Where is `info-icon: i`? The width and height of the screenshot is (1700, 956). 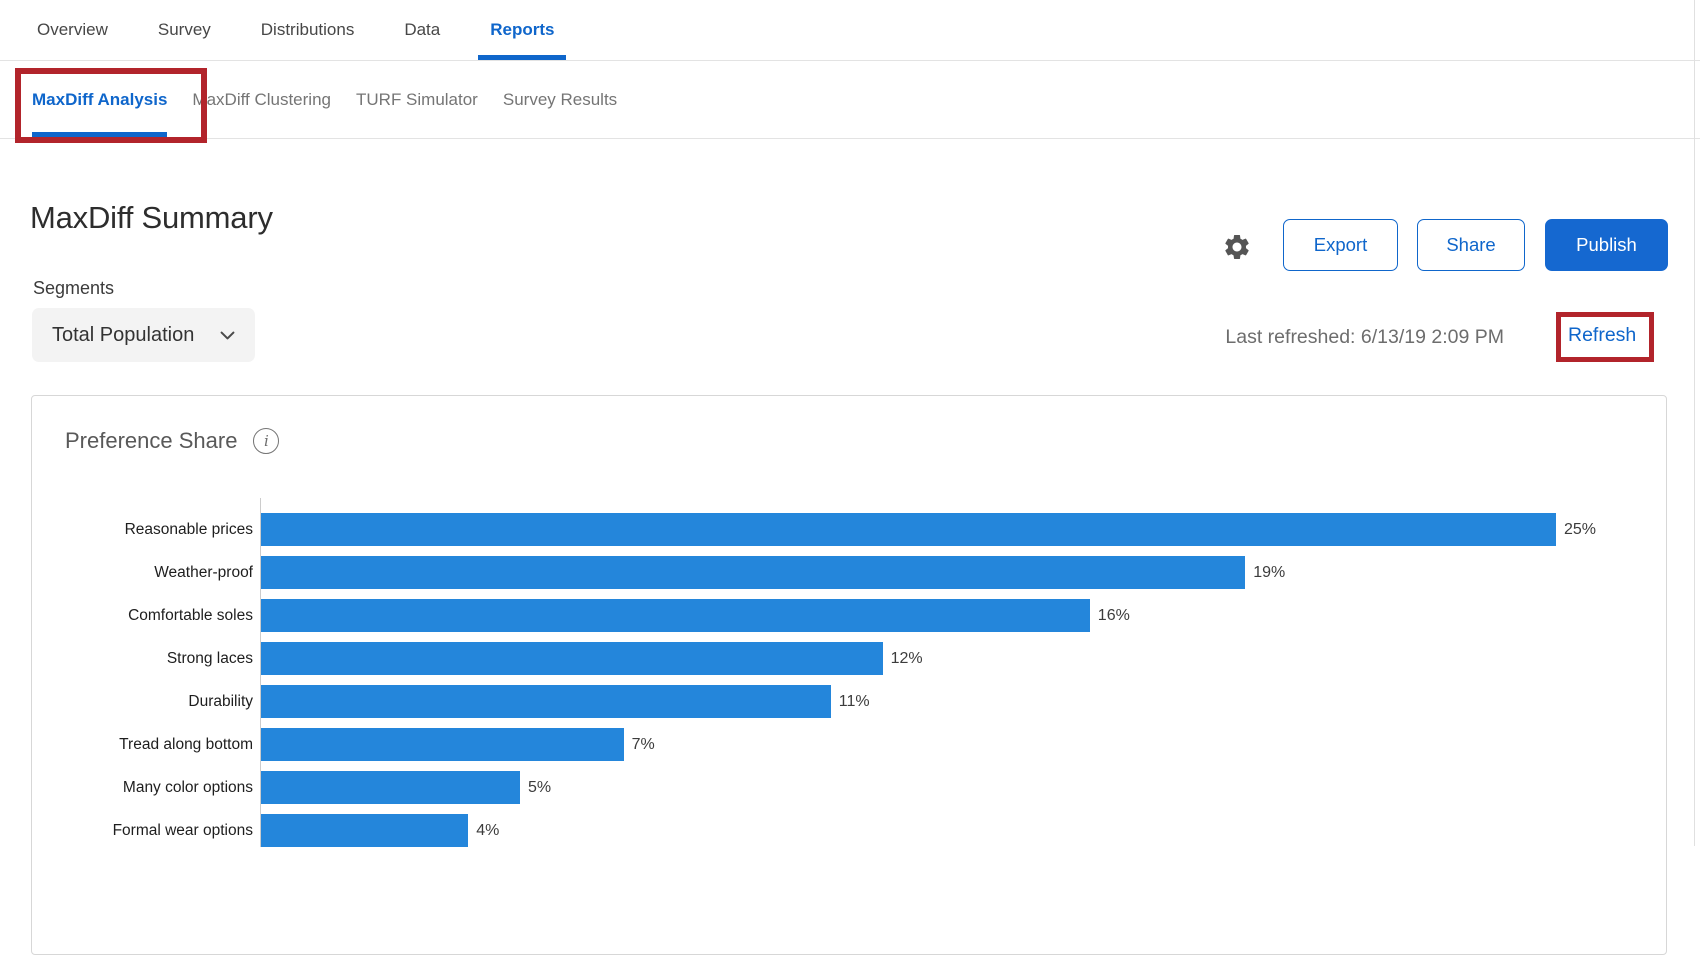
info-icon: i is located at coordinates (266, 441).